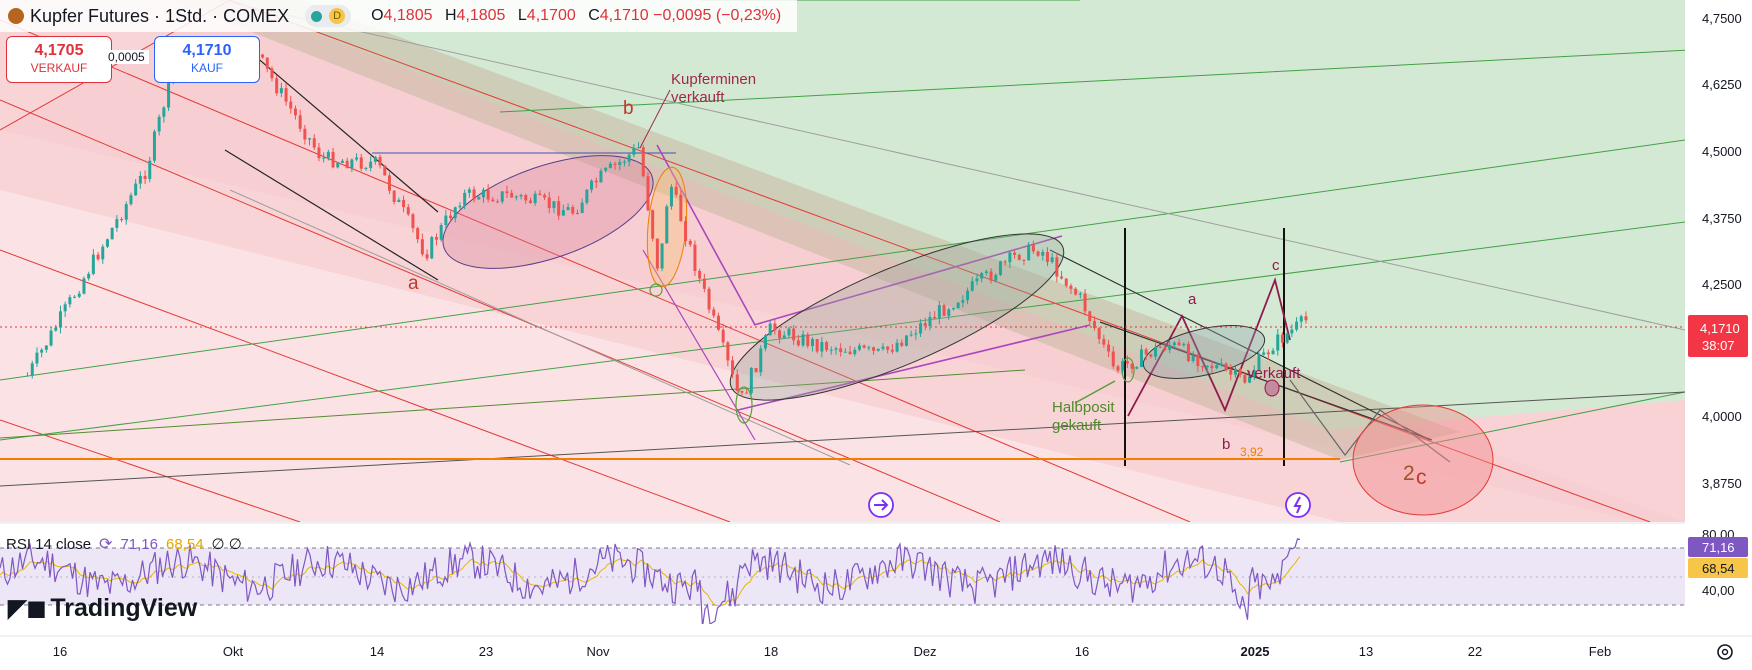 This screenshot has height=670, width=1752. What do you see at coordinates (1725, 652) in the screenshot?
I see `settings-gear-icon` at bounding box center [1725, 652].